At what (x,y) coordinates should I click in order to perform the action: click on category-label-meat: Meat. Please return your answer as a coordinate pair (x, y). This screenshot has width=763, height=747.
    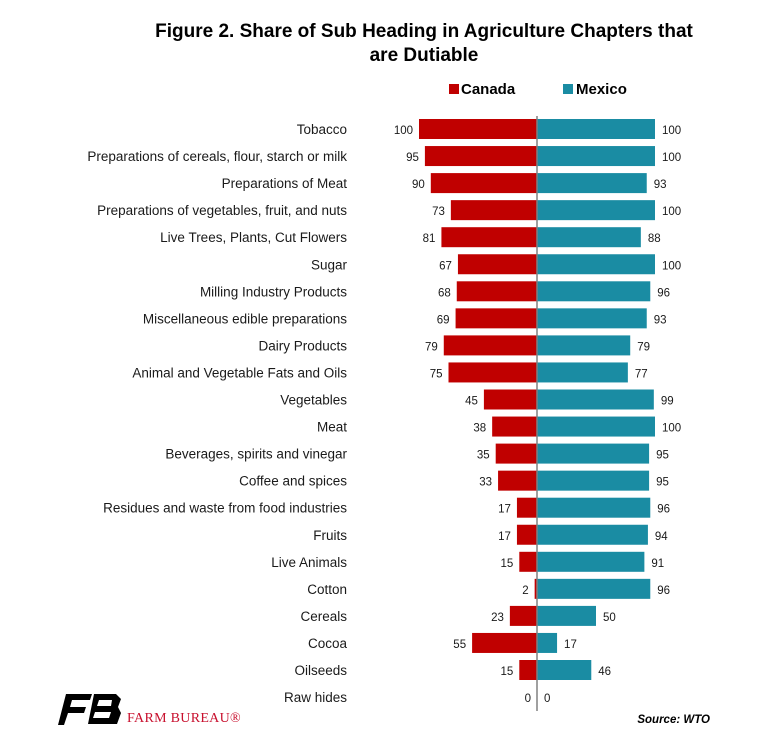
    Looking at the image, I should click on (332, 427).